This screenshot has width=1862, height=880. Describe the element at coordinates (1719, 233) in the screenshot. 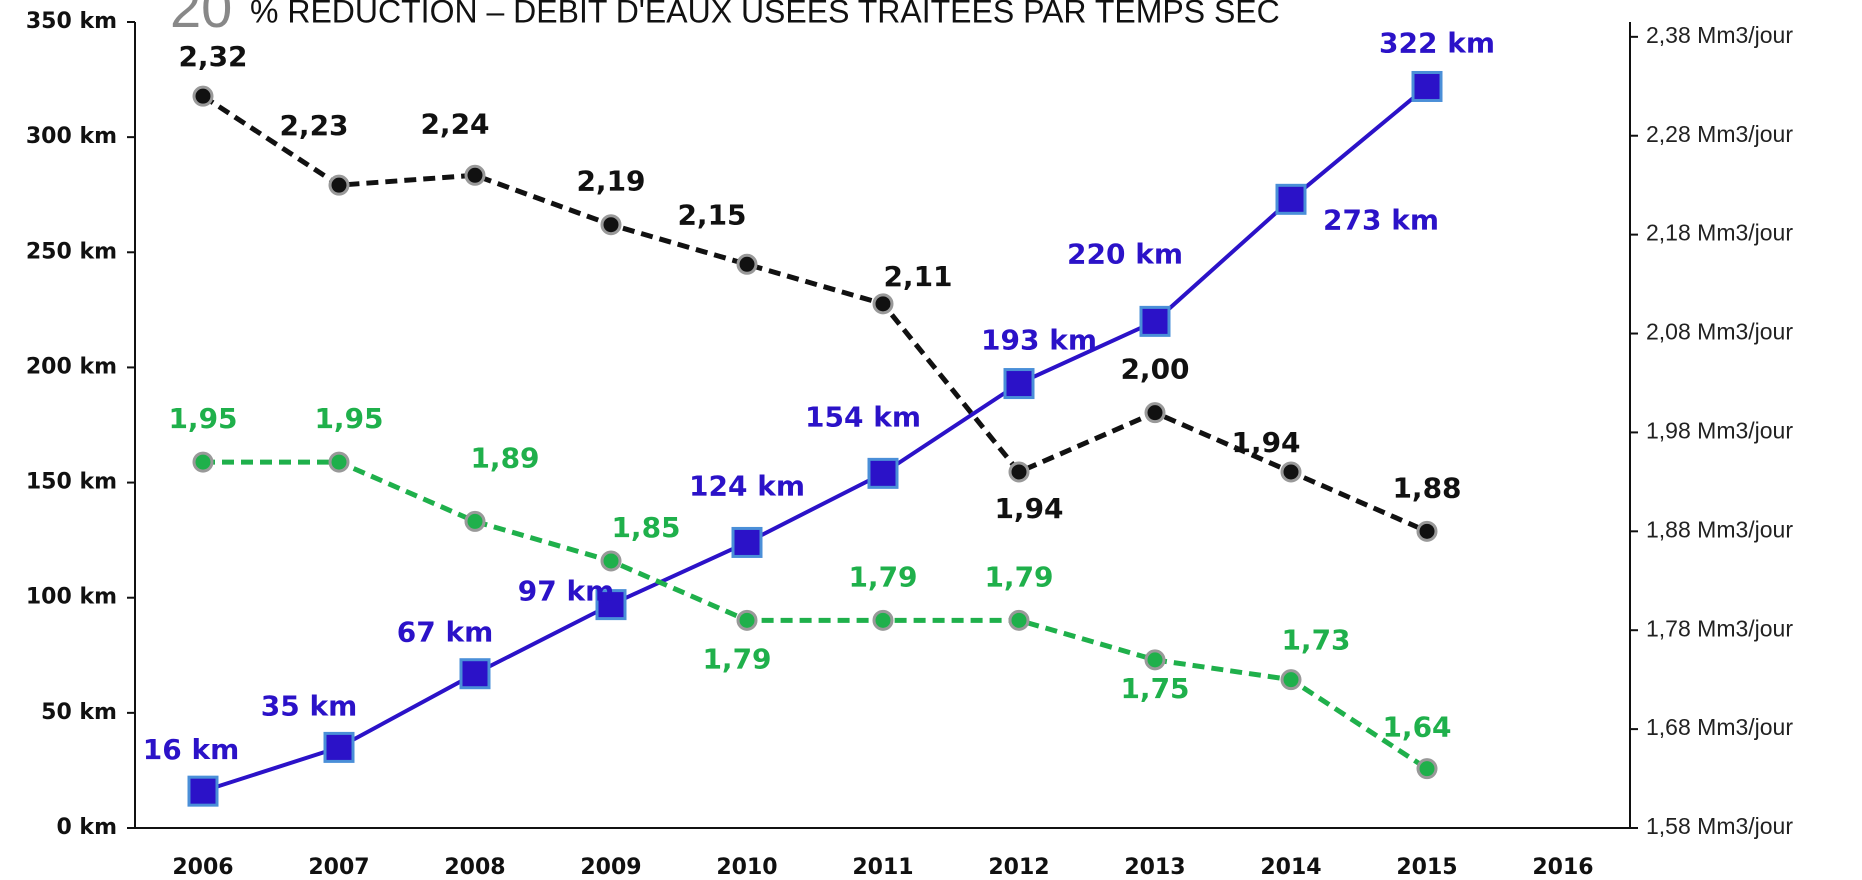

I see `y2-tick-label: 2,18 Mm3/jour` at that location.